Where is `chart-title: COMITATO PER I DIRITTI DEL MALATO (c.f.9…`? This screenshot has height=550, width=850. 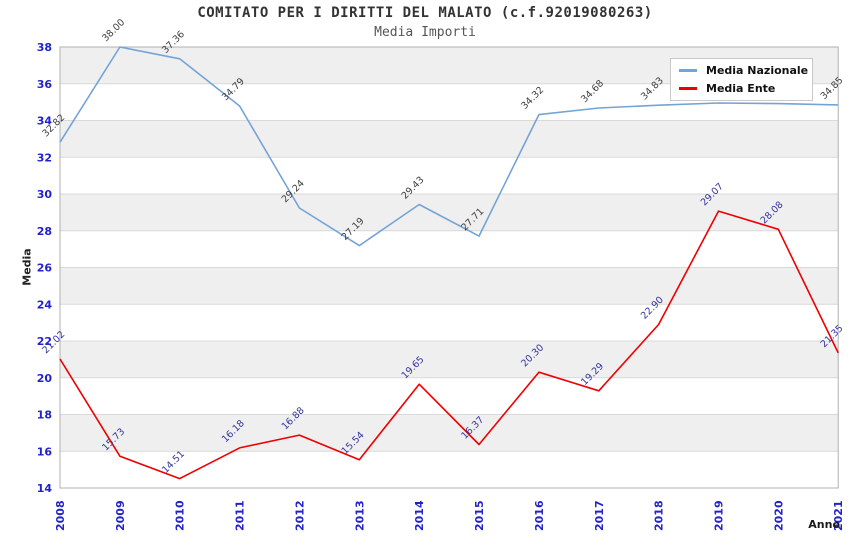
chart-title: COMITATO PER I DIRITTI DEL MALATO (c.f.9… is located at coordinates (425, 13).